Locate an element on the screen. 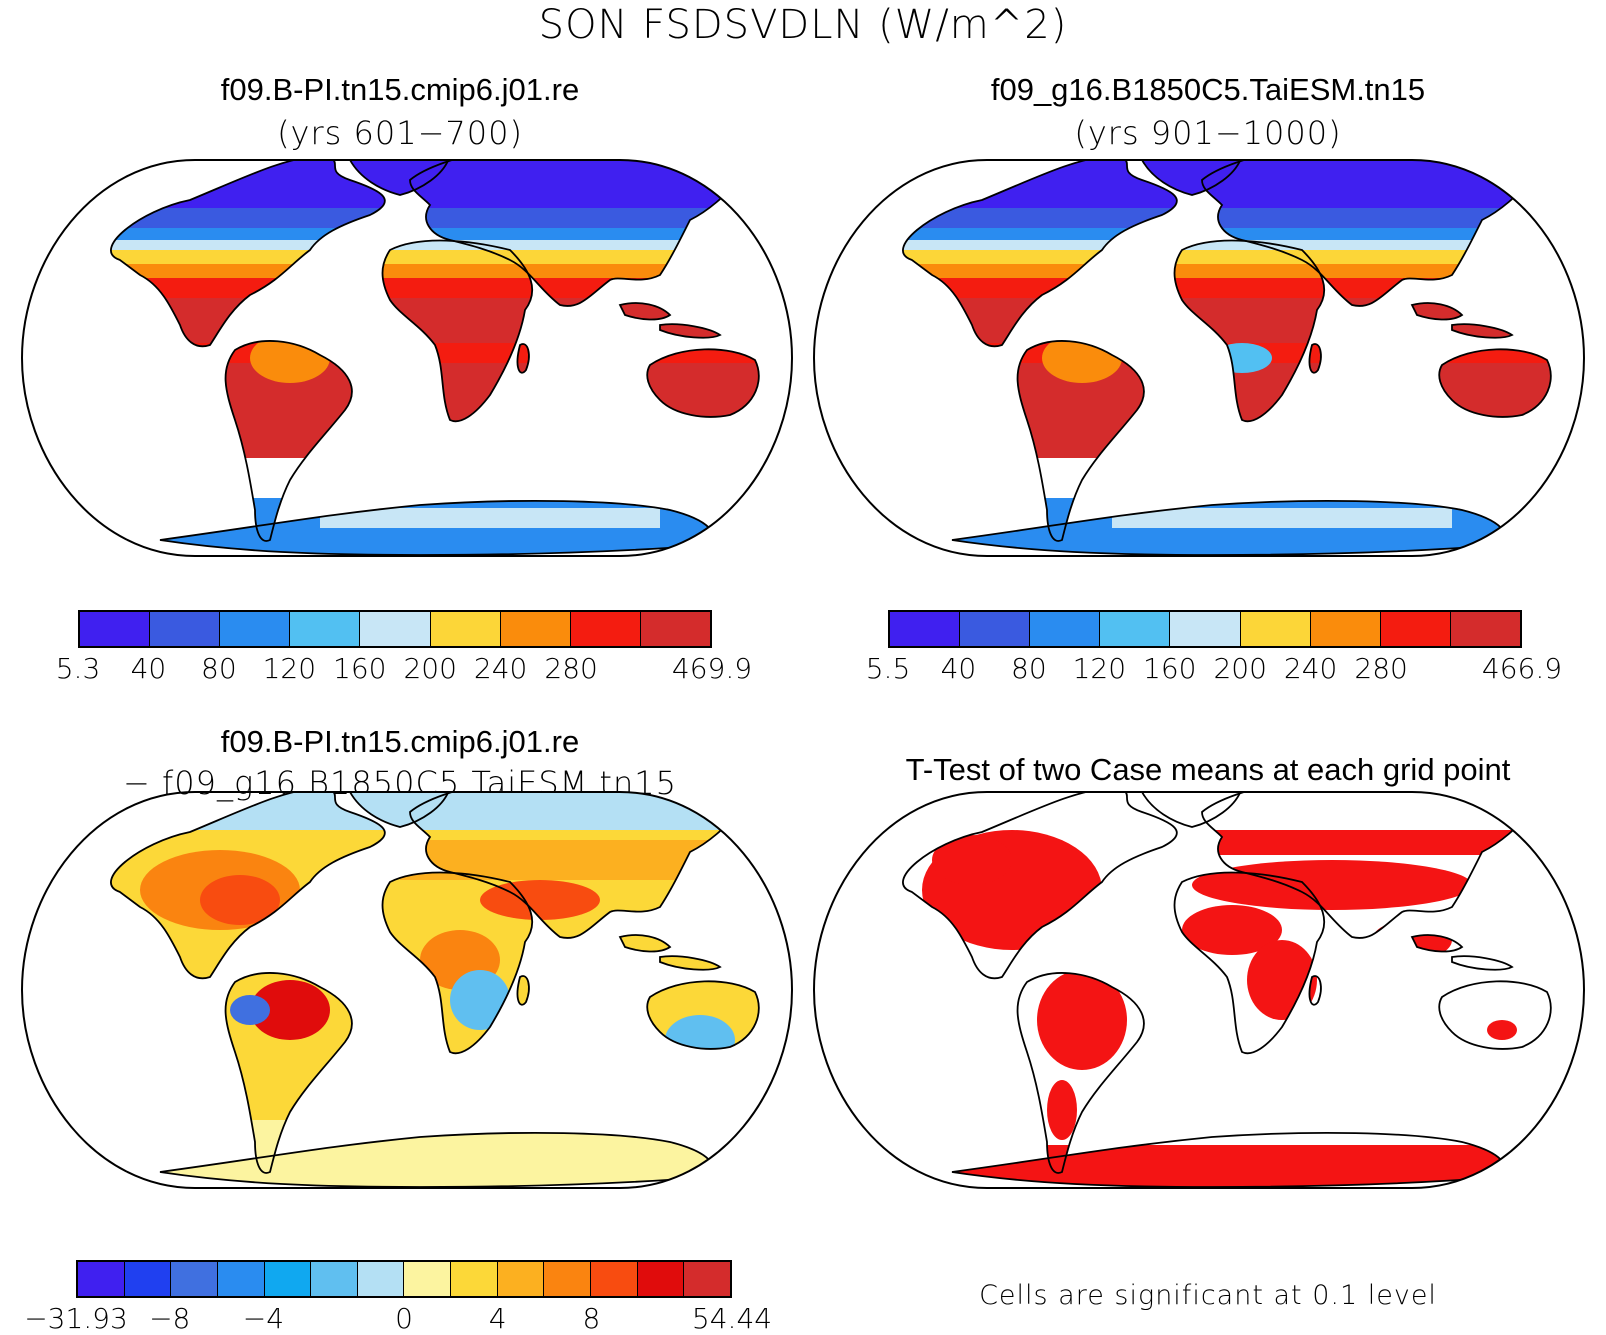 The height and width of the screenshot is (1335, 1606). panel2-title: f09_g16.B1850C5.TaiESM.tn15 is located at coordinates (1208, 89).